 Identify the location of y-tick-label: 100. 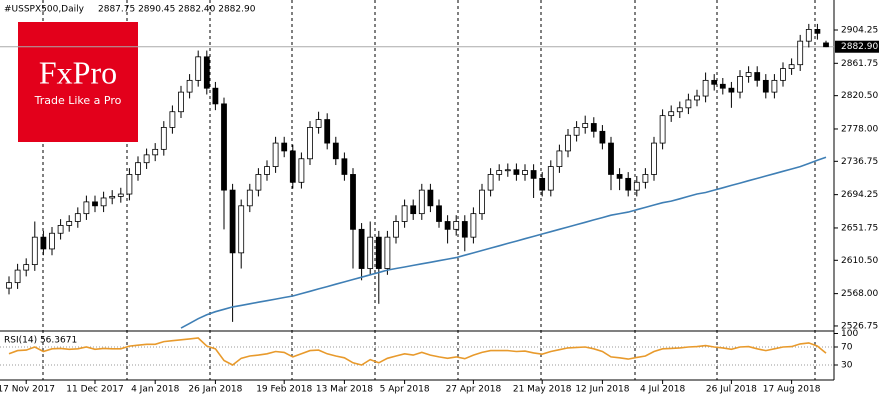
(849, 334).